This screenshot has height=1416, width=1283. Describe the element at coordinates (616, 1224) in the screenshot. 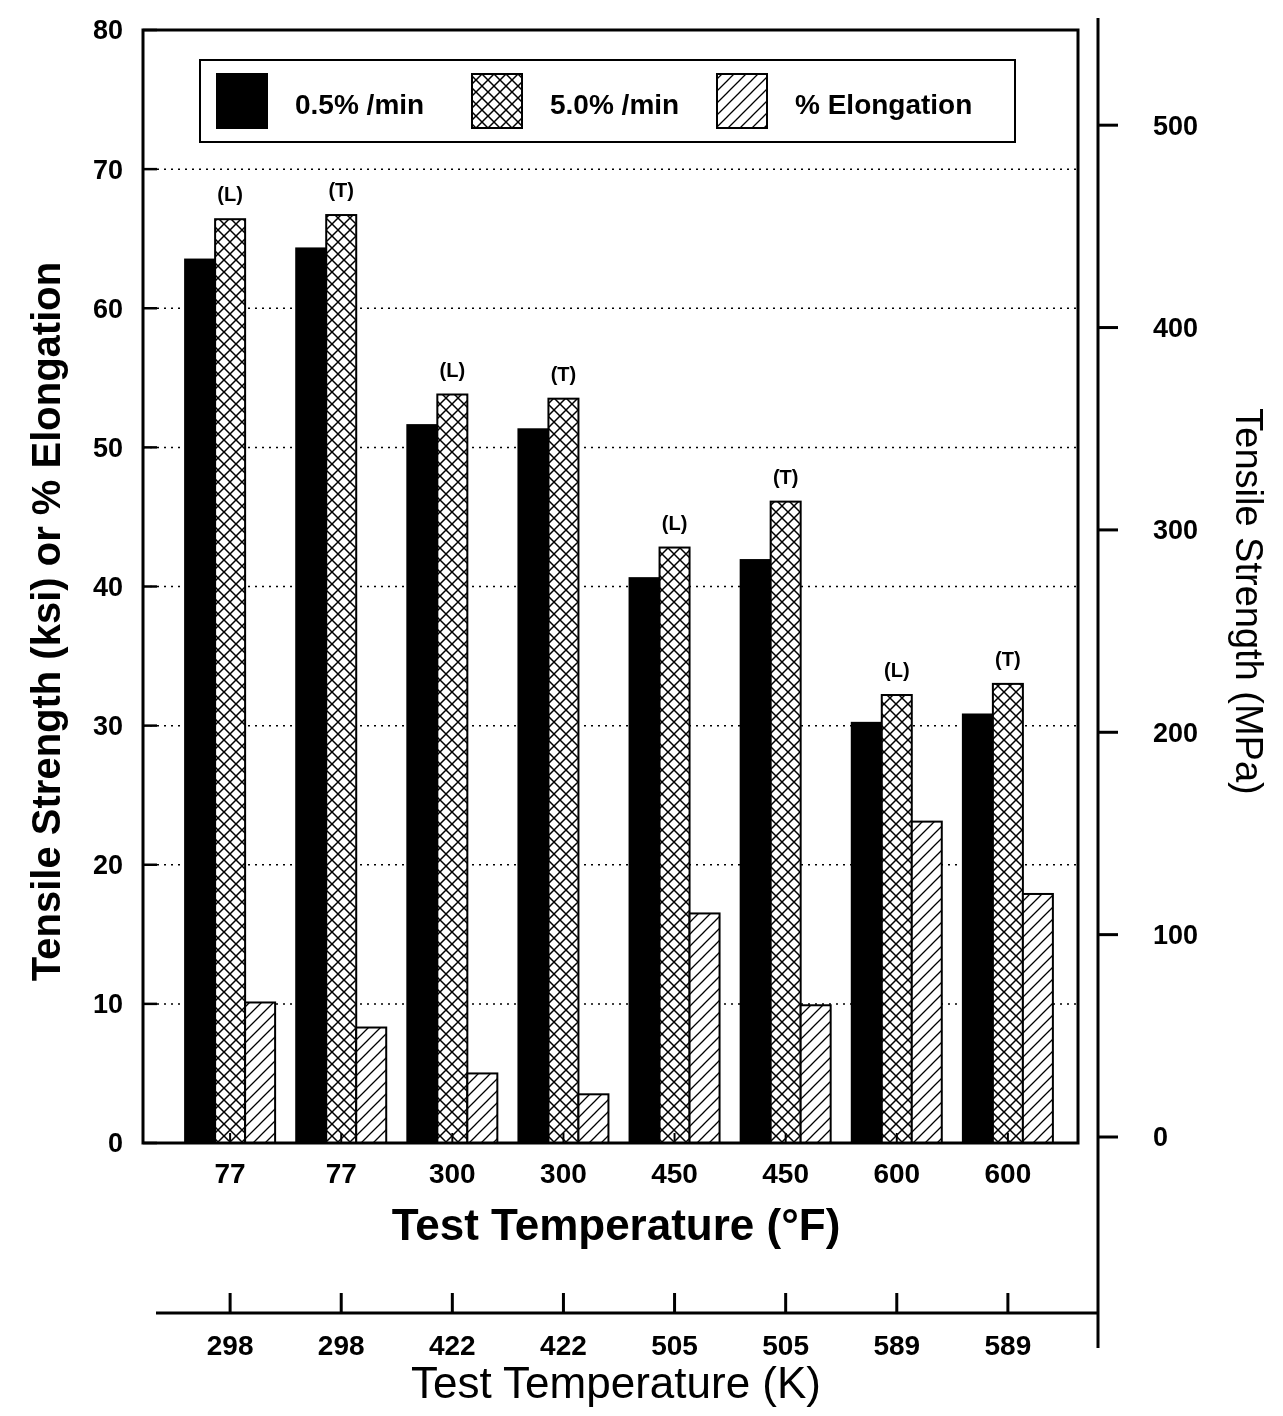

I see `x-axis-title: Test Temperature (°F)` at that location.